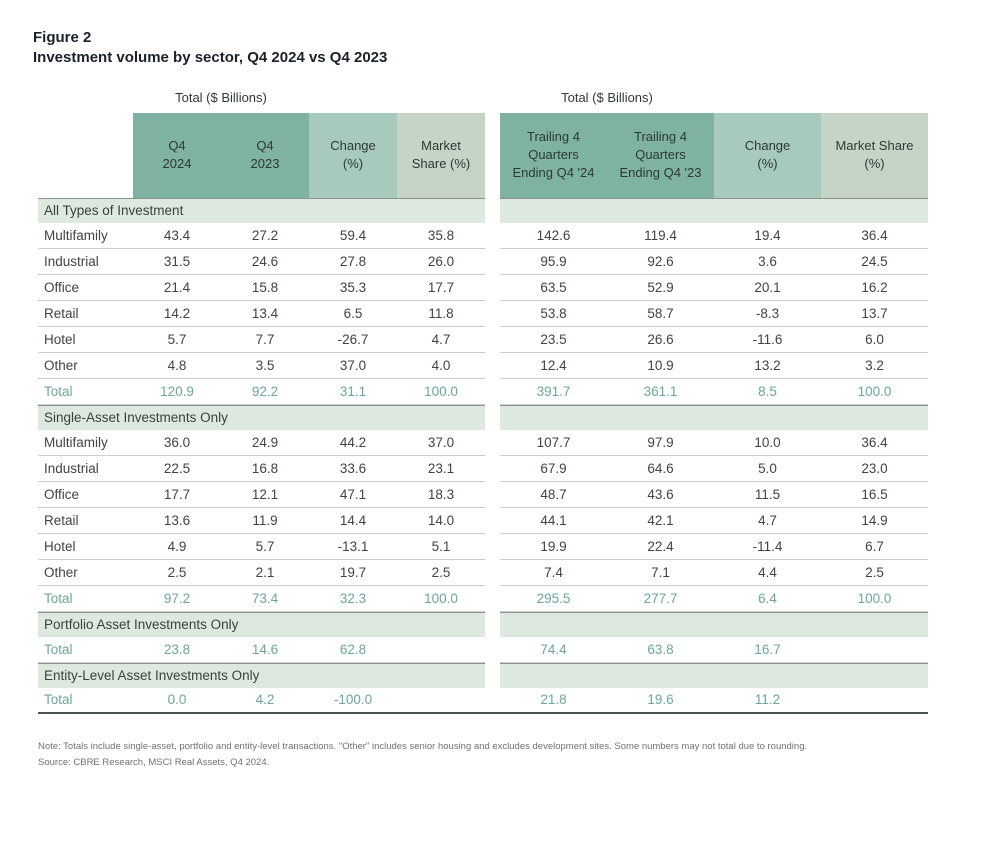  I want to click on cell: 7.4, so click(553, 573).